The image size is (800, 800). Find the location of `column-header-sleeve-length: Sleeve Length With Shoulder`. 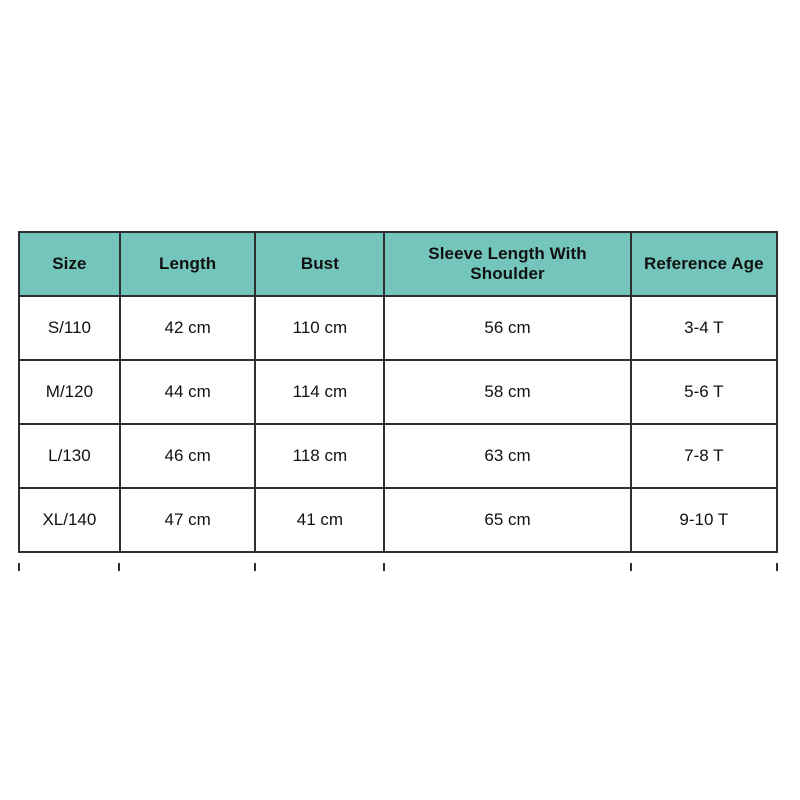

column-header-sleeve-length: Sleeve Length With Shoulder is located at coordinates (507, 264).